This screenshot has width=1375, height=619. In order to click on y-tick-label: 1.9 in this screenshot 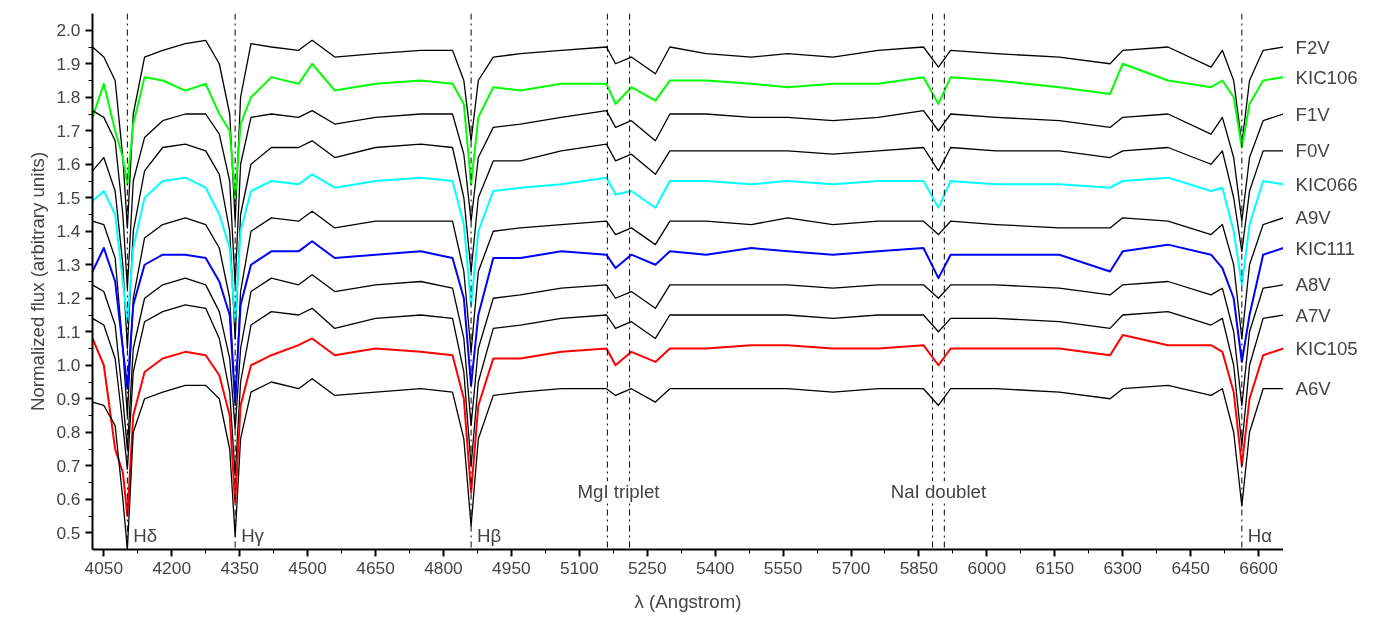, I will do `click(68, 63)`.